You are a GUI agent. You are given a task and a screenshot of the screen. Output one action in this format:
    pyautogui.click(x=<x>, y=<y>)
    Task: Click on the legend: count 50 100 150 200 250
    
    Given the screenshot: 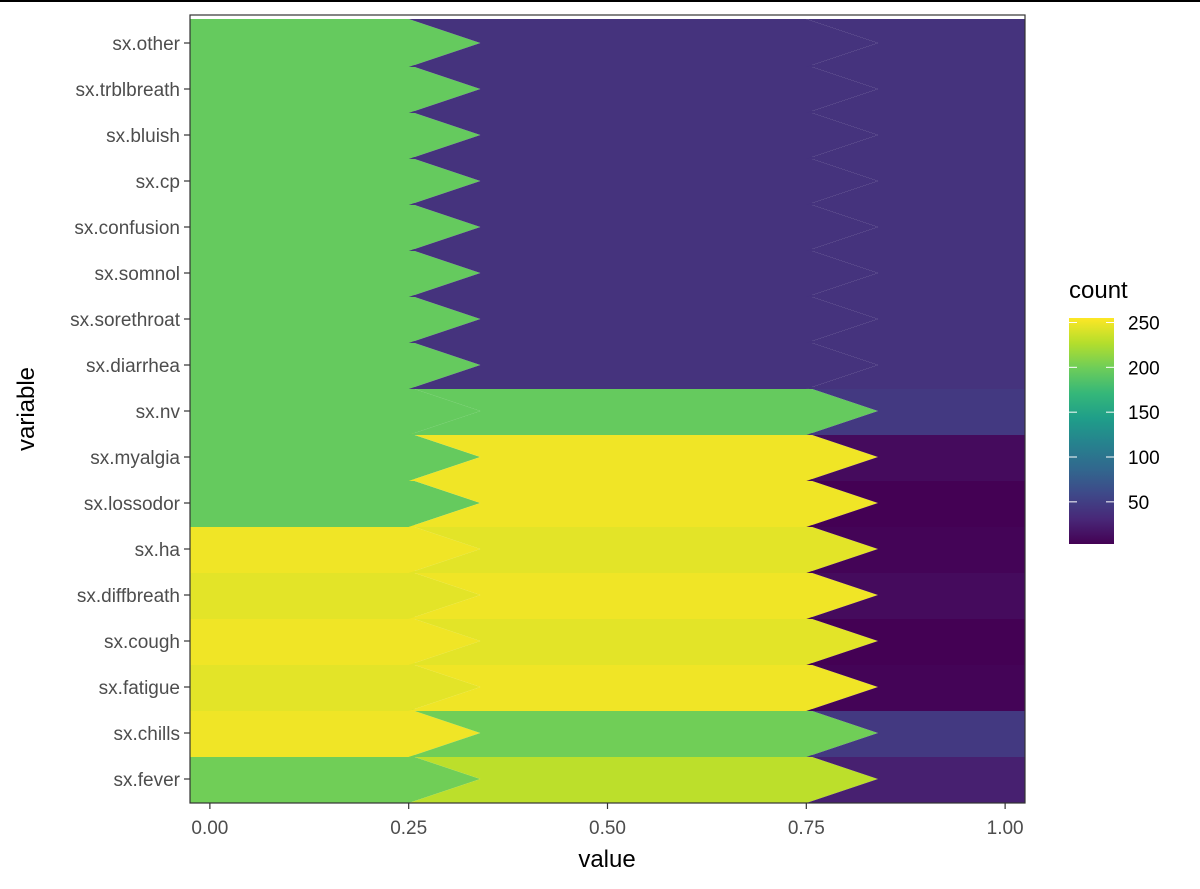 What is the action you would take?
    pyautogui.click(x=1114, y=410)
    